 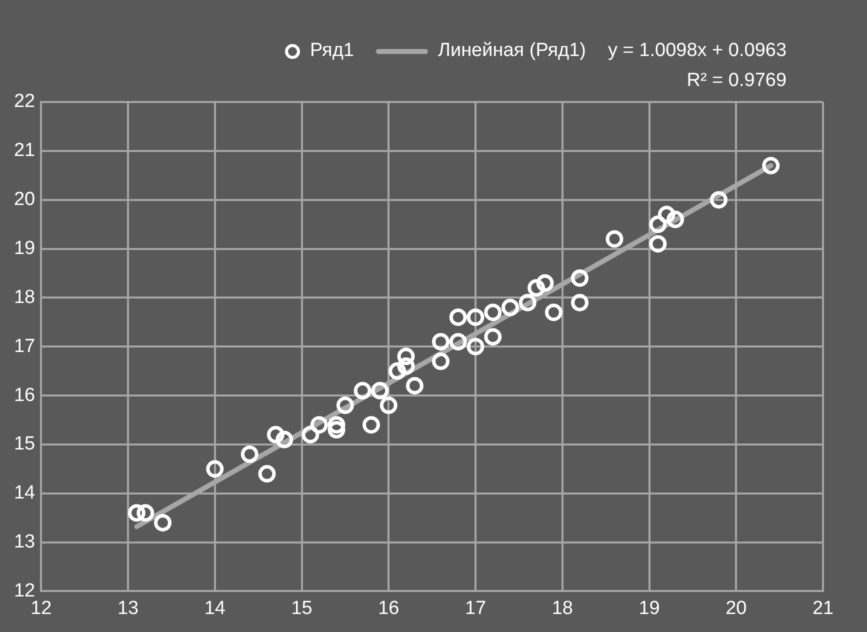 I want to click on y-tick-label: 22, so click(x=25, y=101).